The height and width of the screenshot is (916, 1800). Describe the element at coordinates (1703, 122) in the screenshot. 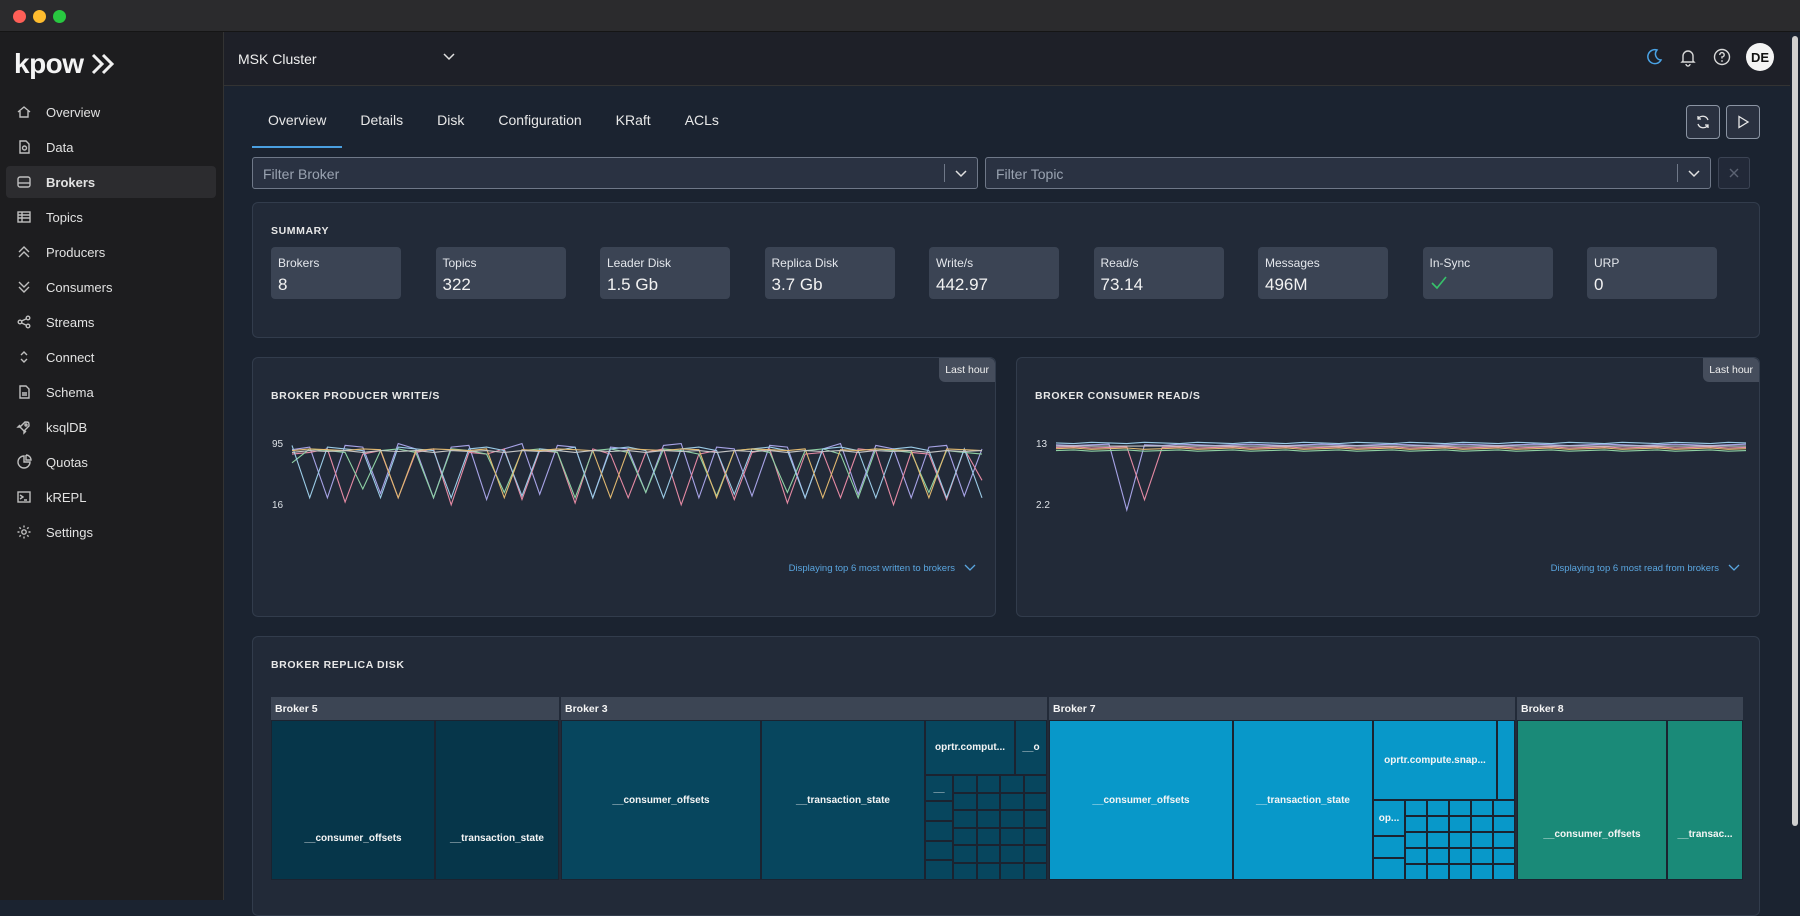

I see `refresh-button` at that location.